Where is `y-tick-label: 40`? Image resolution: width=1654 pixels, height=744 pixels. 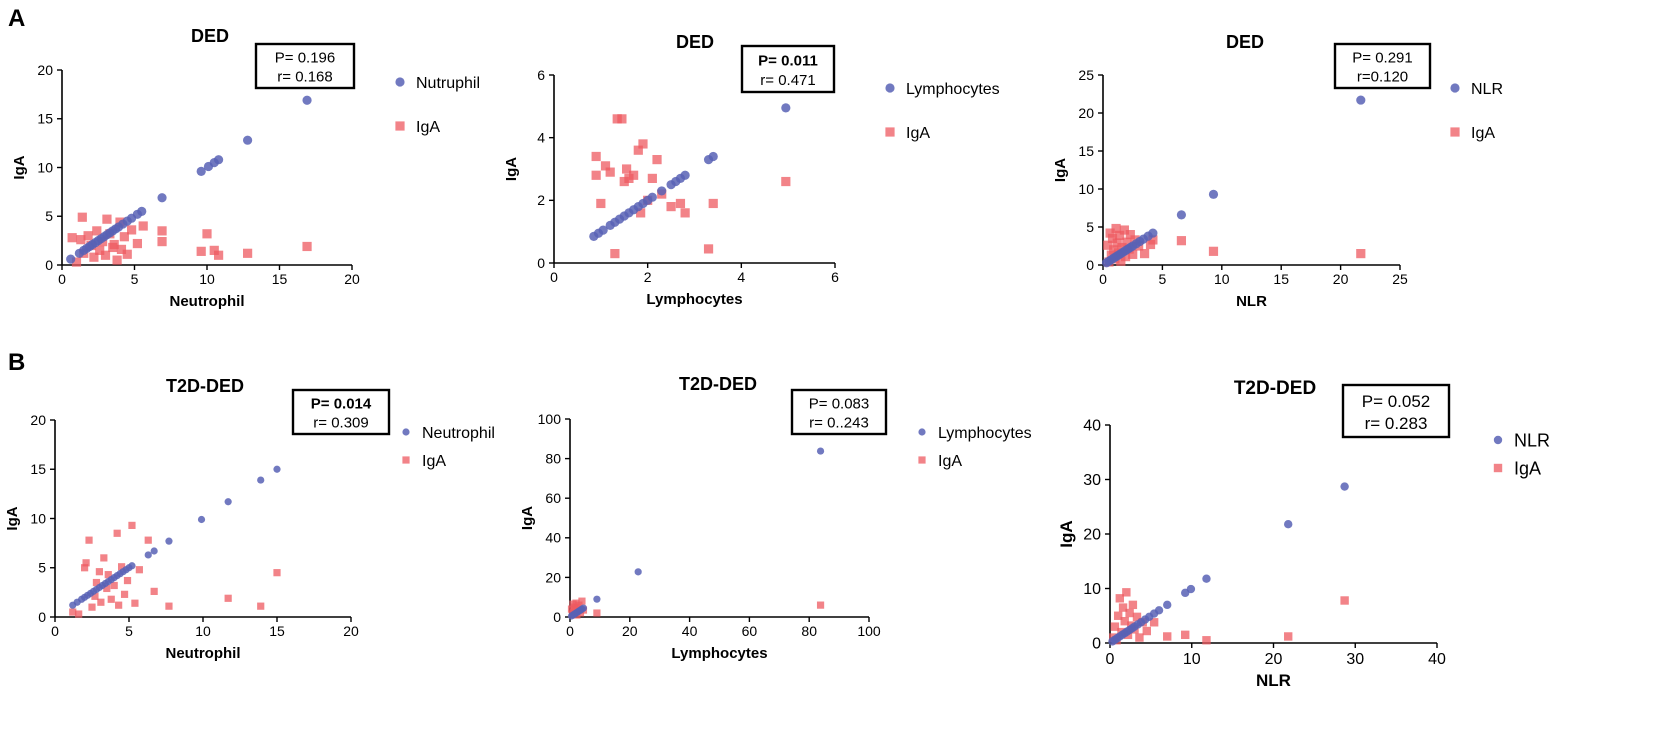
y-tick-label: 40 is located at coordinates (1092, 426).